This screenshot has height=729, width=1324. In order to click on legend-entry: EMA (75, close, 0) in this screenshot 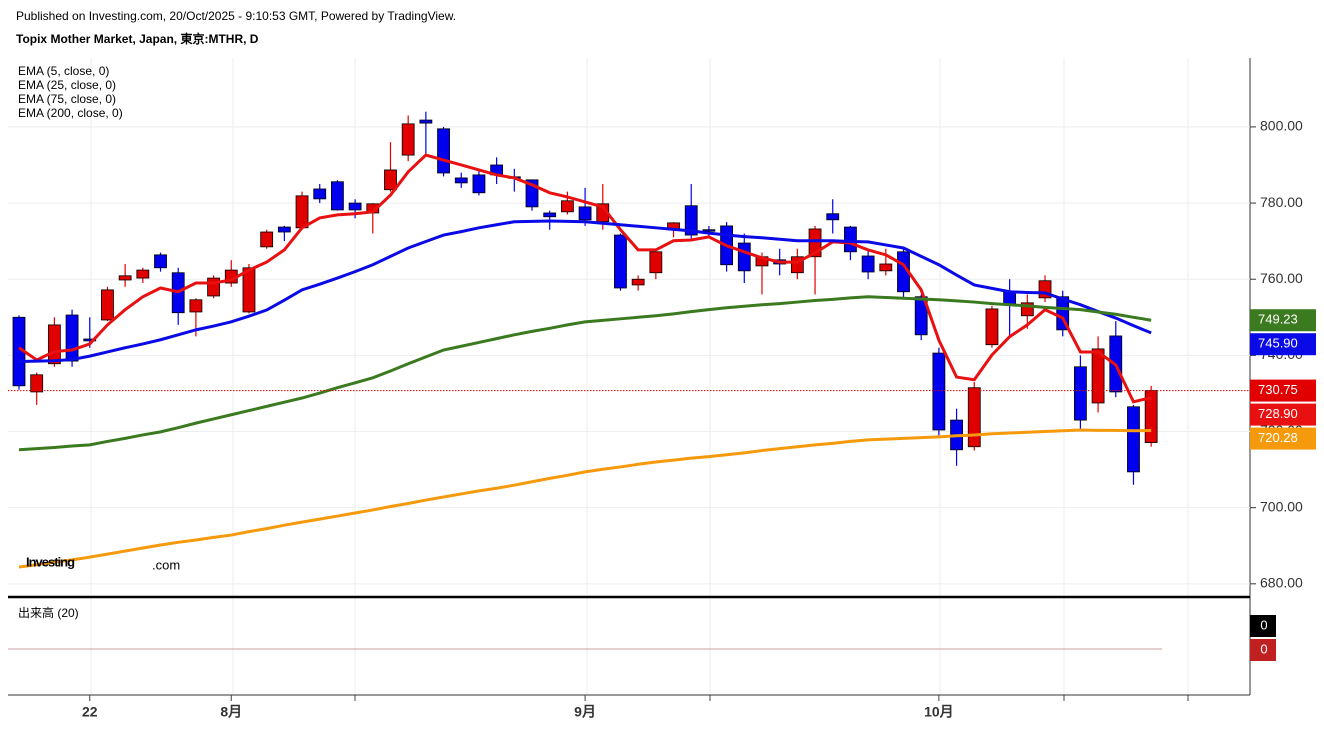, I will do `click(67, 99)`.